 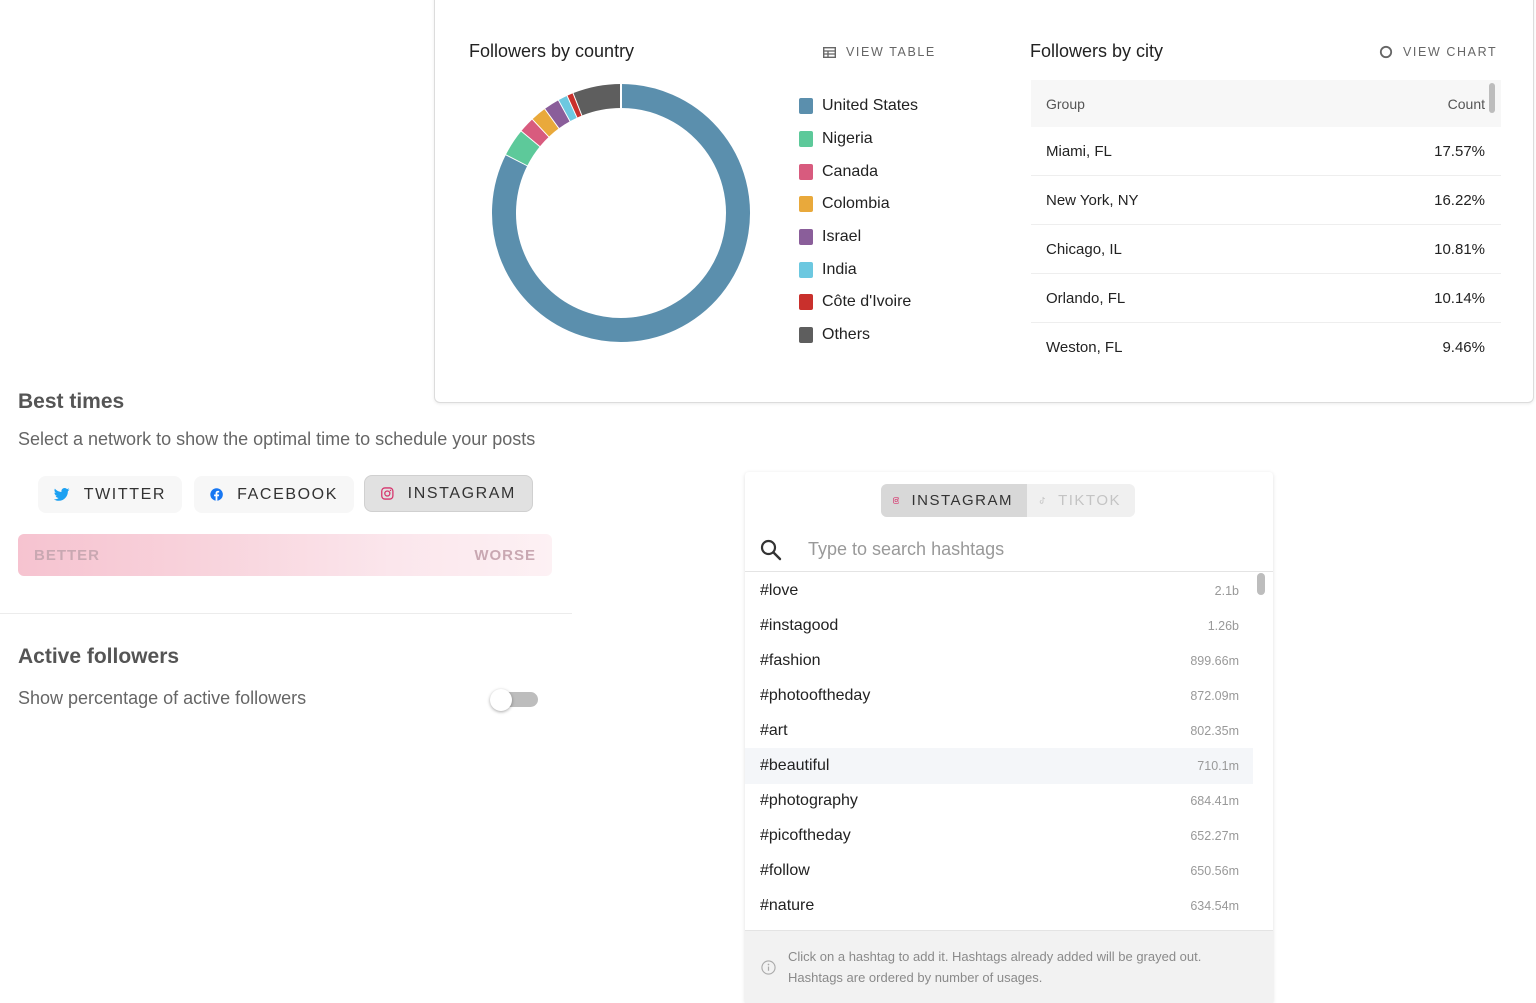 I want to click on city-count: 16.22%, so click(x=1459, y=200).